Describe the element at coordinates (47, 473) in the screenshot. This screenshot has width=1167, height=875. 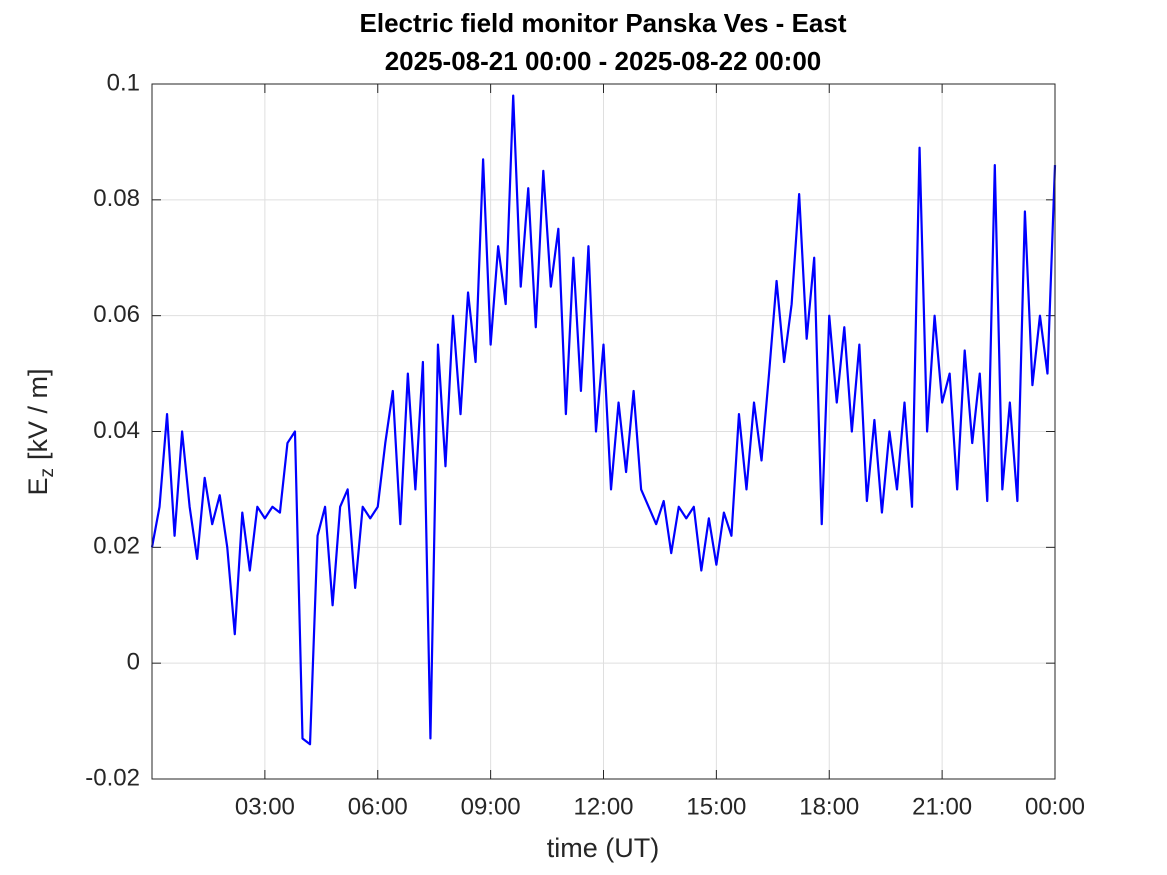
I see `y-label-subscript: z` at that location.